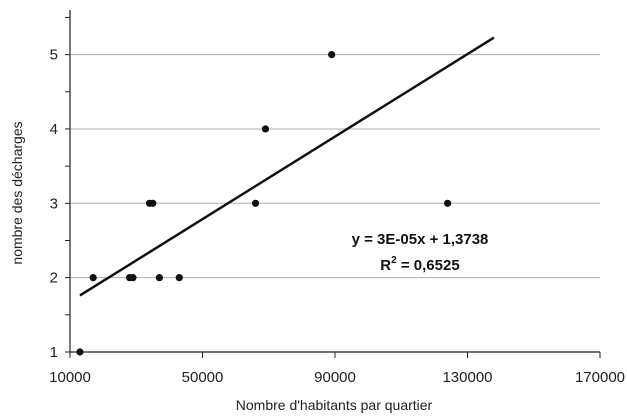 The width and height of the screenshot is (627, 416). I want to click on y-tick-label: 1, so click(54, 352).